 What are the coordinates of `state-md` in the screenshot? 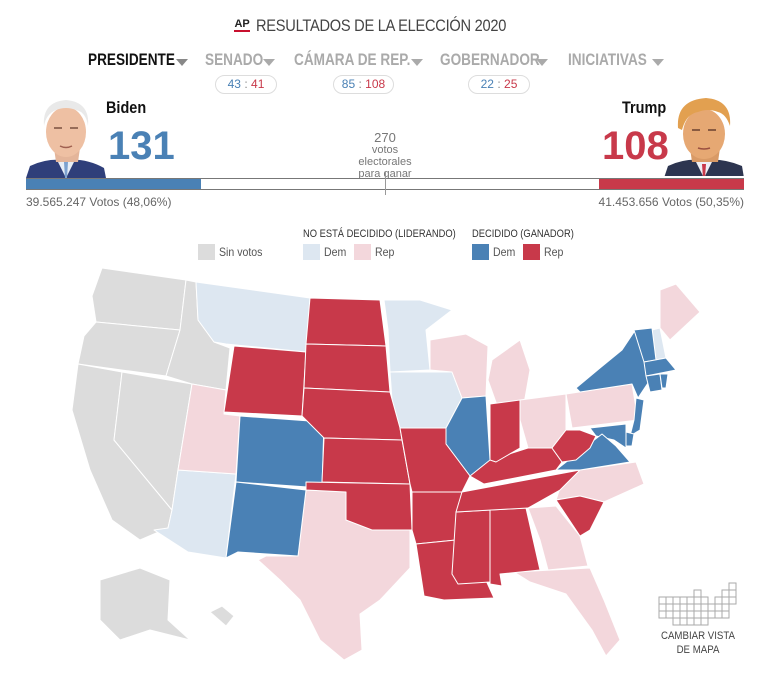 It's located at (608, 436).